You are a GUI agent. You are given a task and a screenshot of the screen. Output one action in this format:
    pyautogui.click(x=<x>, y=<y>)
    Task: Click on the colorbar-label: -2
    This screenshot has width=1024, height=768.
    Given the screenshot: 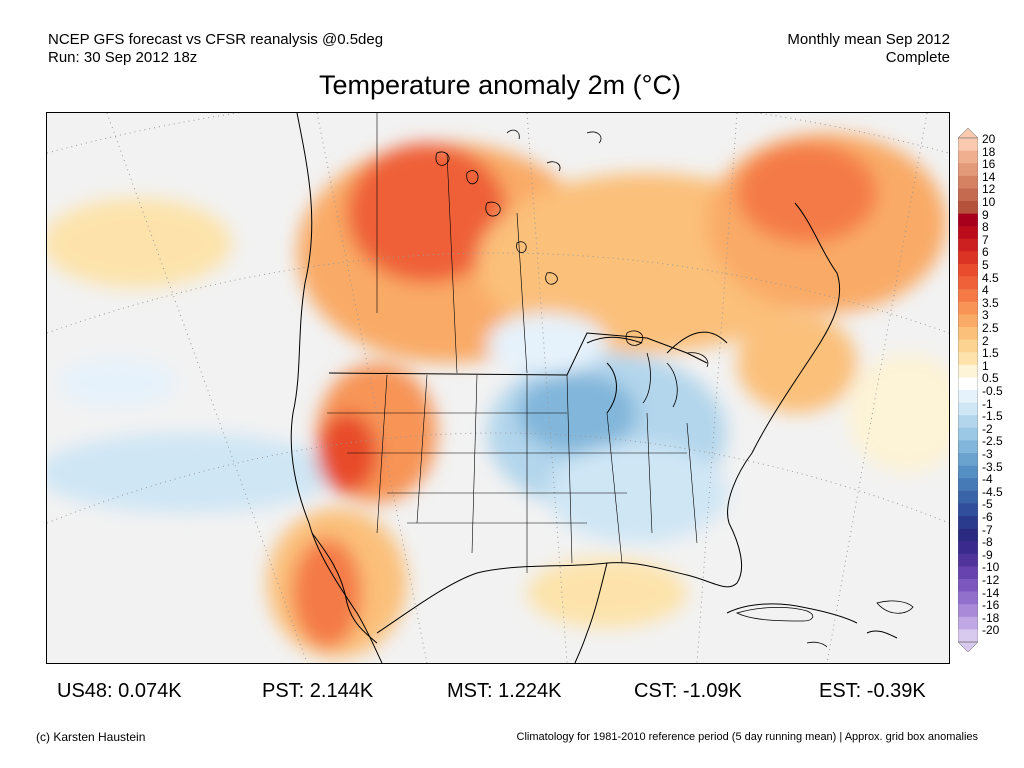 What is the action you would take?
    pyautogui.click(x=987, y=428)
    